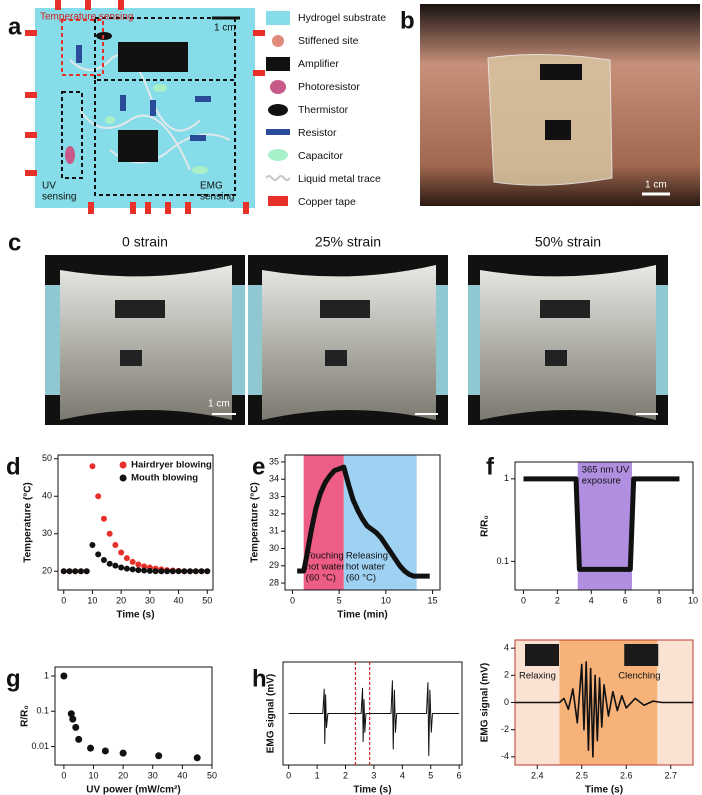 The width and height of the screenshot is (702, 795). What do you see at coordinates (179, 600) in the screenshot?
I see `x-tick-label: 40` at bounding box center [179, 600].